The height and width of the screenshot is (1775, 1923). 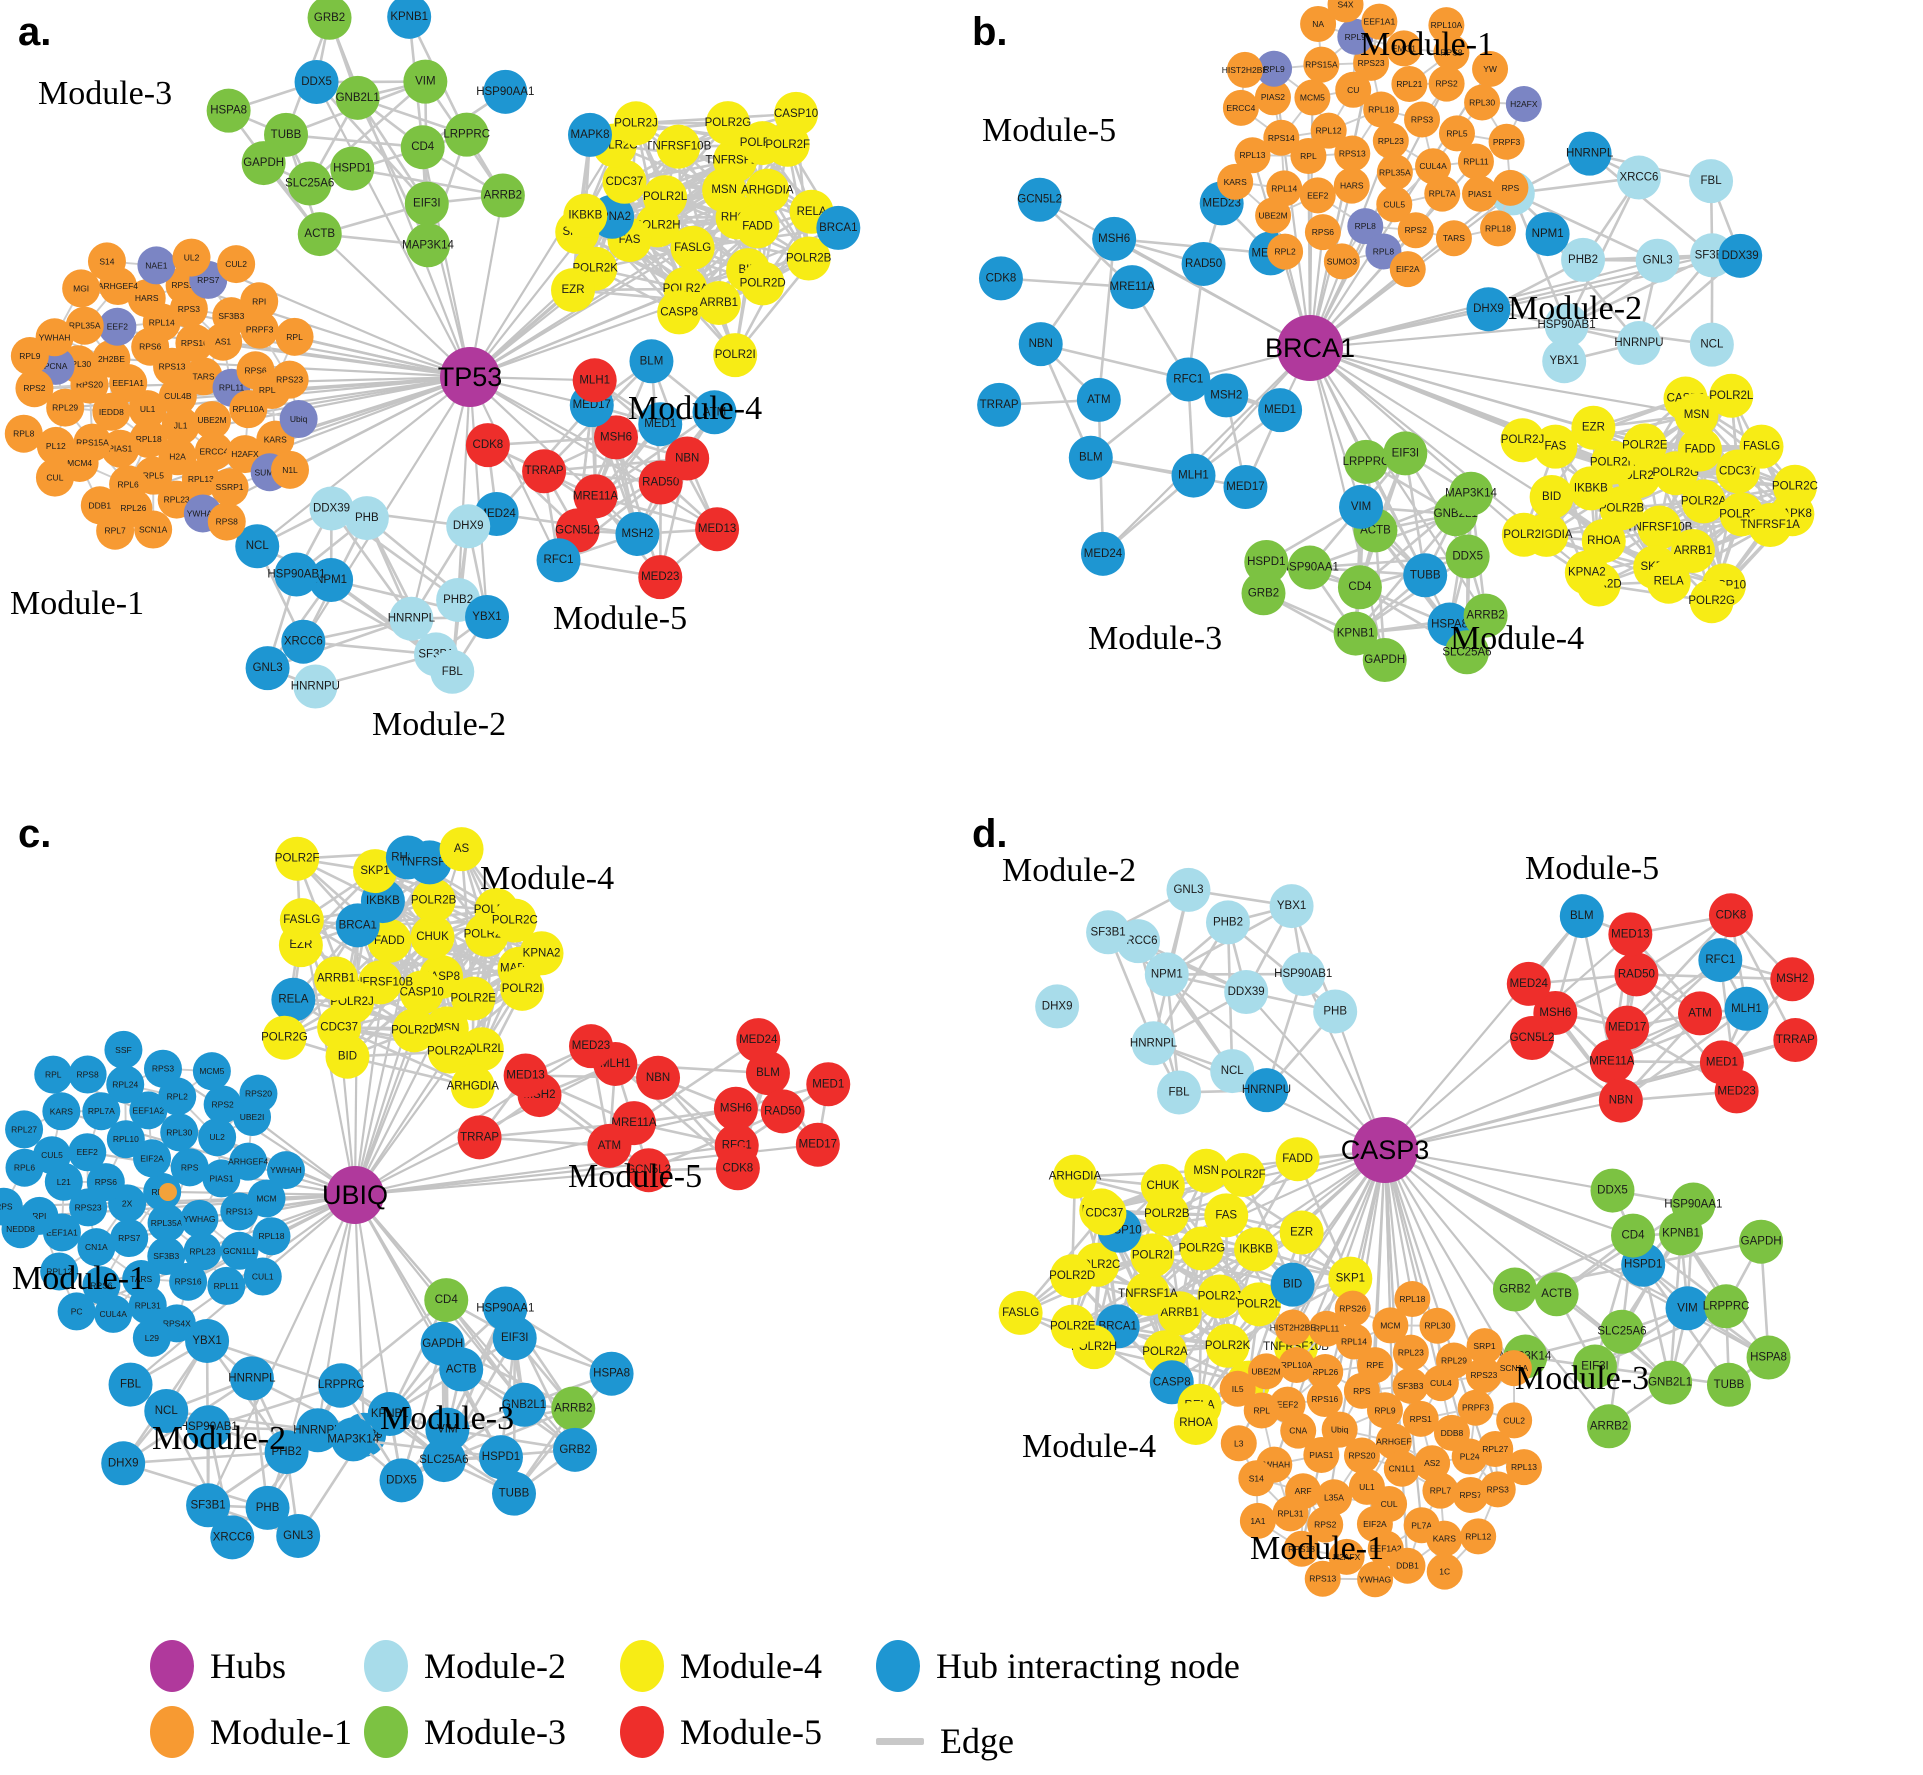 I want to click on network-node: FASLG, so click(x=1761, y=446).